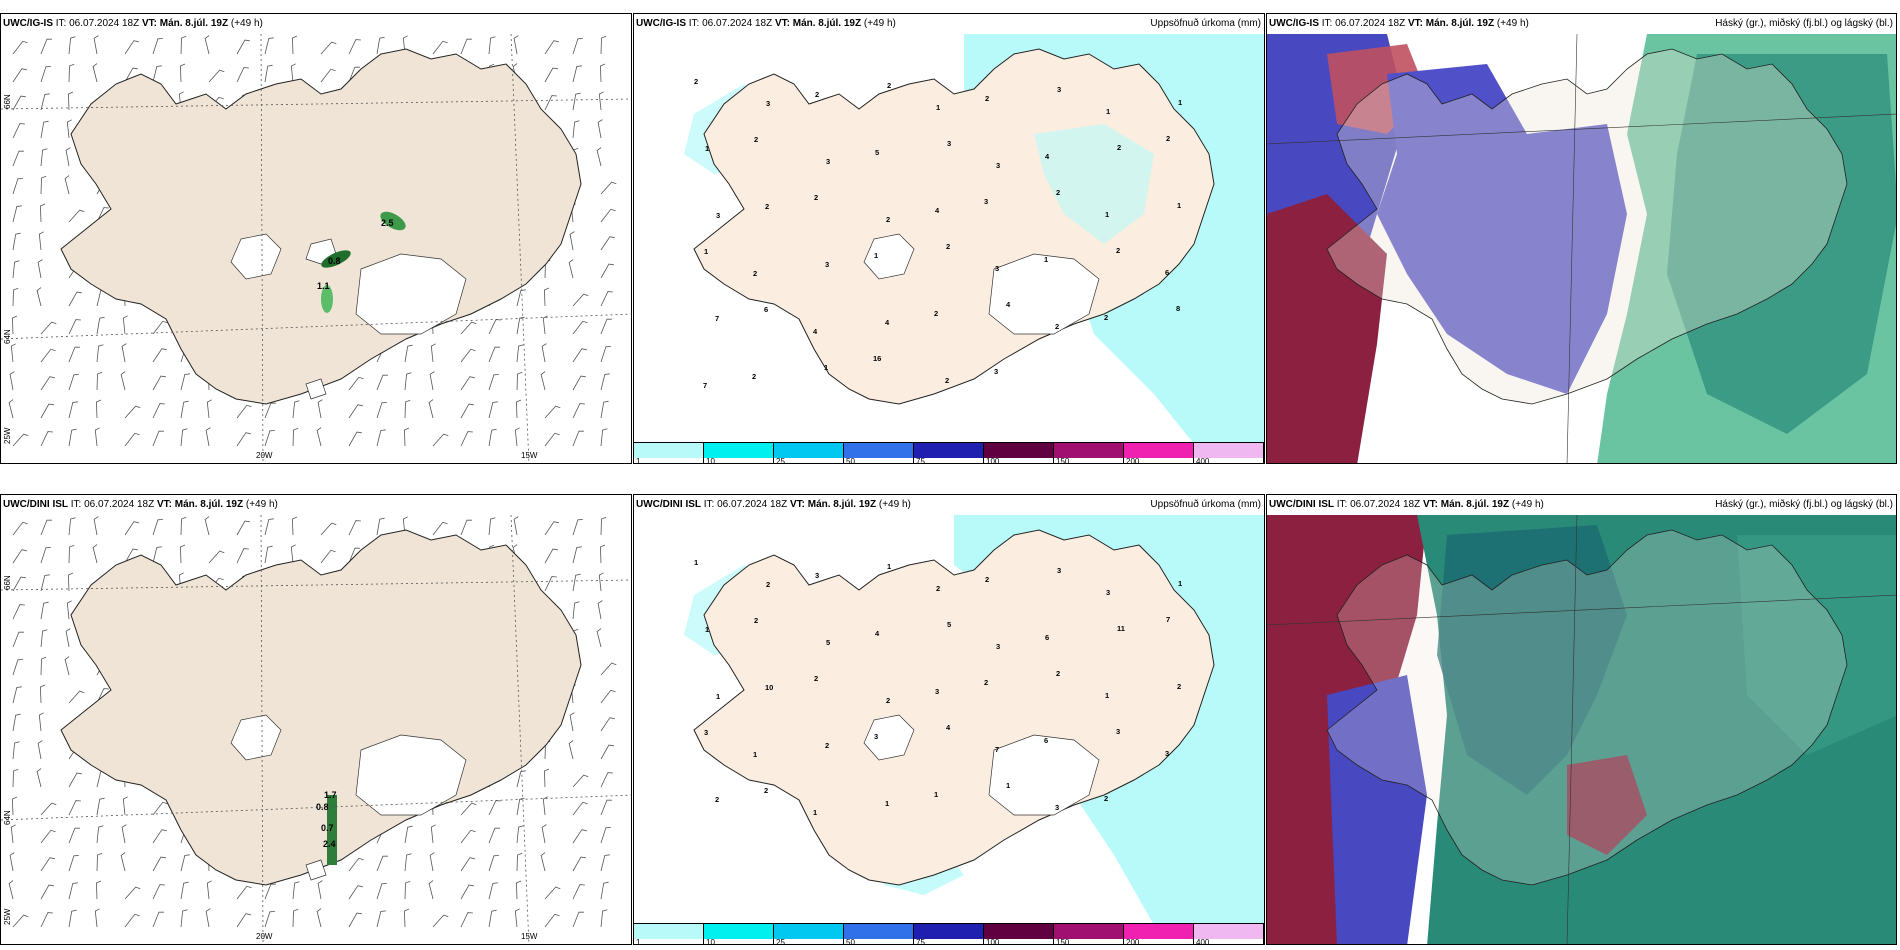 The width and height of the screenshot is (1900, 950). What do you see at coordinates (529, 936) in the screenshot?
I see `lon-label: 15W` at bounding box center [529, 936].